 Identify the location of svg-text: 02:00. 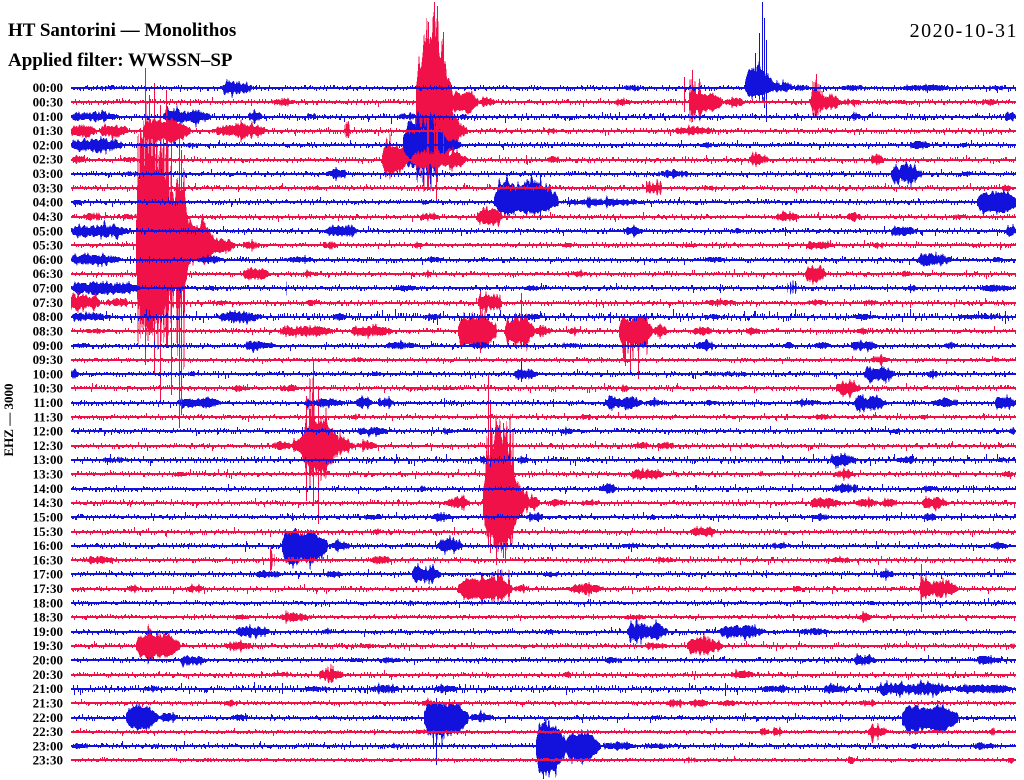
(48, 144).